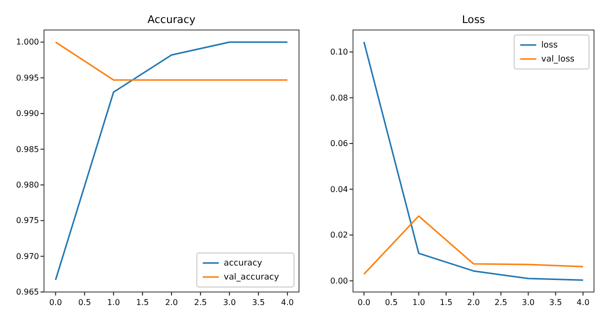 This screenshot has width=605, height=330. What do you see at coordinates (549, 45) in the screenshot?
I see `legend-label: loss` at bounding box center [549, 45].